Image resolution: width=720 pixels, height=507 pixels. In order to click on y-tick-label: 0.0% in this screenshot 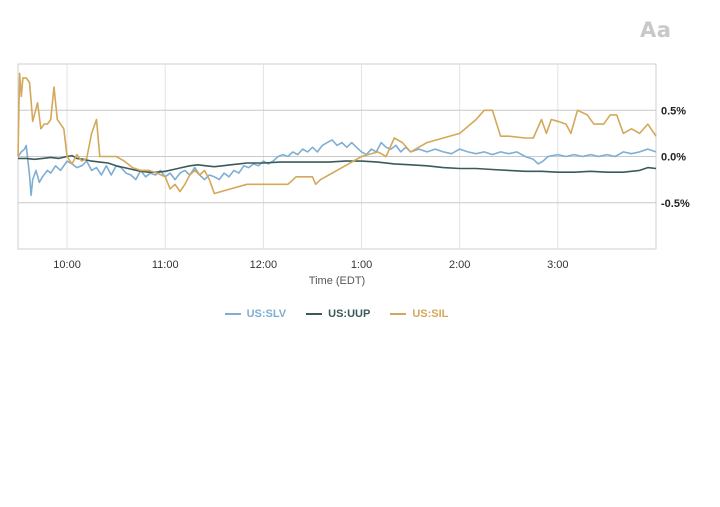, I will do `click(673, 158)`.